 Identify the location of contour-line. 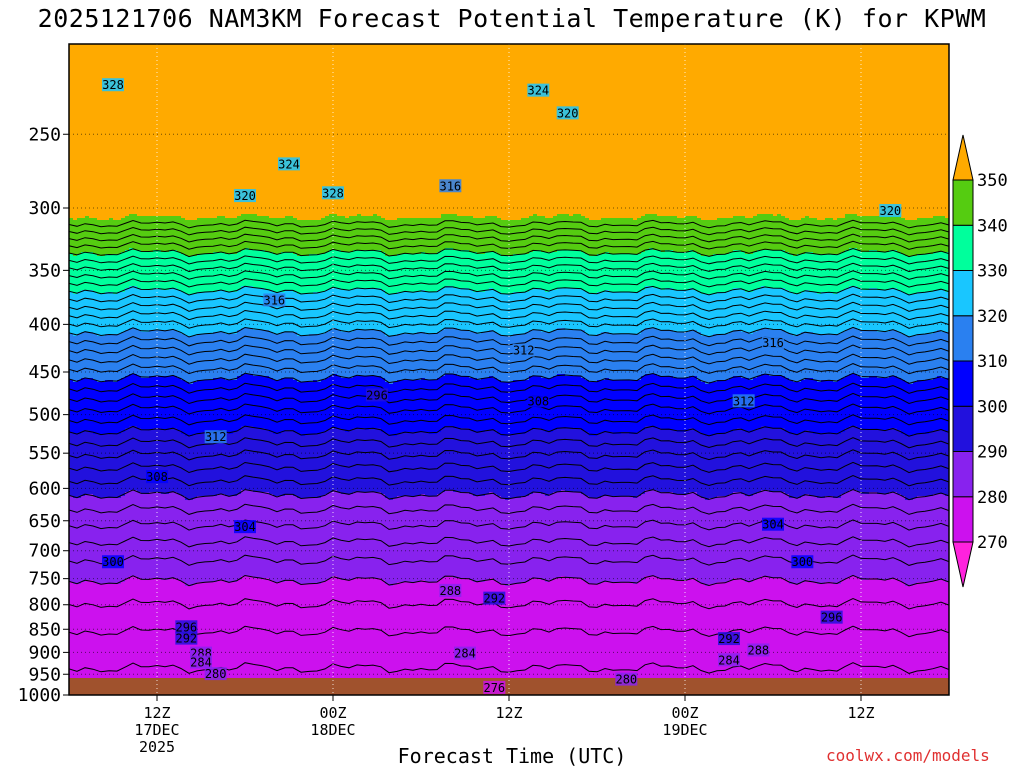
(509, 350).